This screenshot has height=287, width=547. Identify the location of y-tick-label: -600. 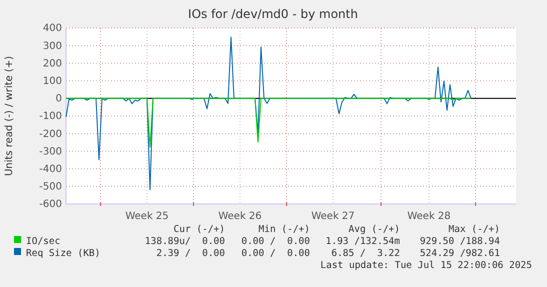
(50, 204).